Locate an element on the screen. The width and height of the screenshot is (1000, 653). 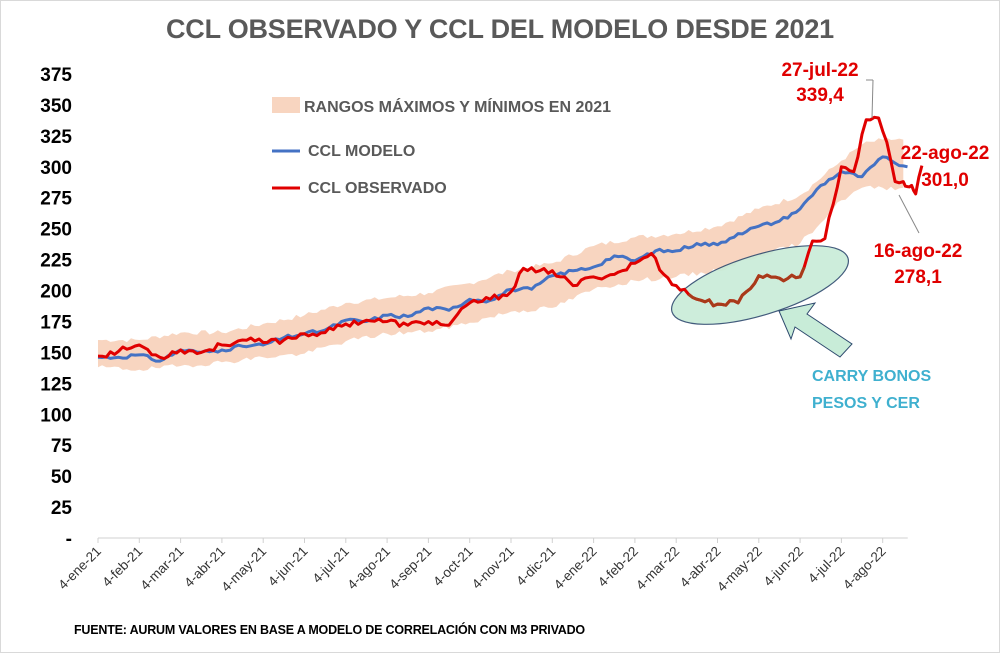
x-tick-label: 4-nov-21 is located at coordinates (493, 568).